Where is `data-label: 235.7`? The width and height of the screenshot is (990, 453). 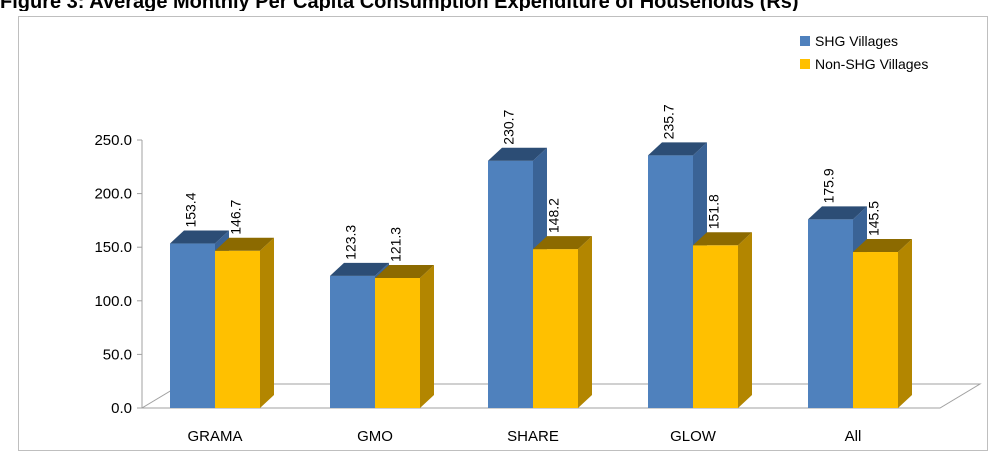
data-label: 235.7 is located at coordinates (669, 121).